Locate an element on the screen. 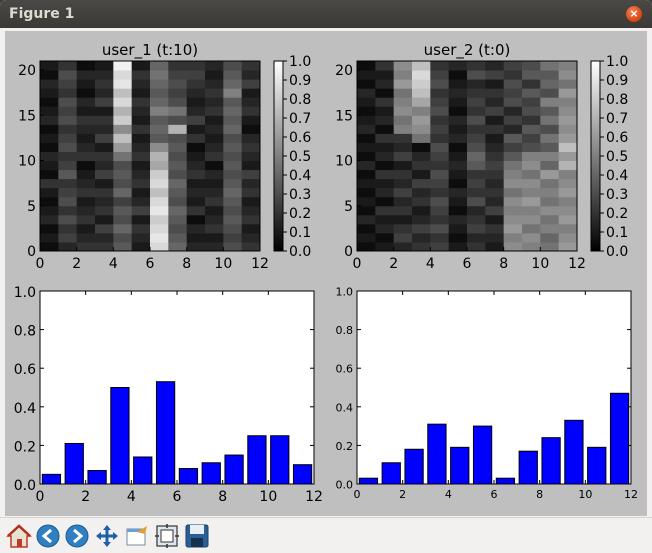  save-button is located at coordinates (197, 536).